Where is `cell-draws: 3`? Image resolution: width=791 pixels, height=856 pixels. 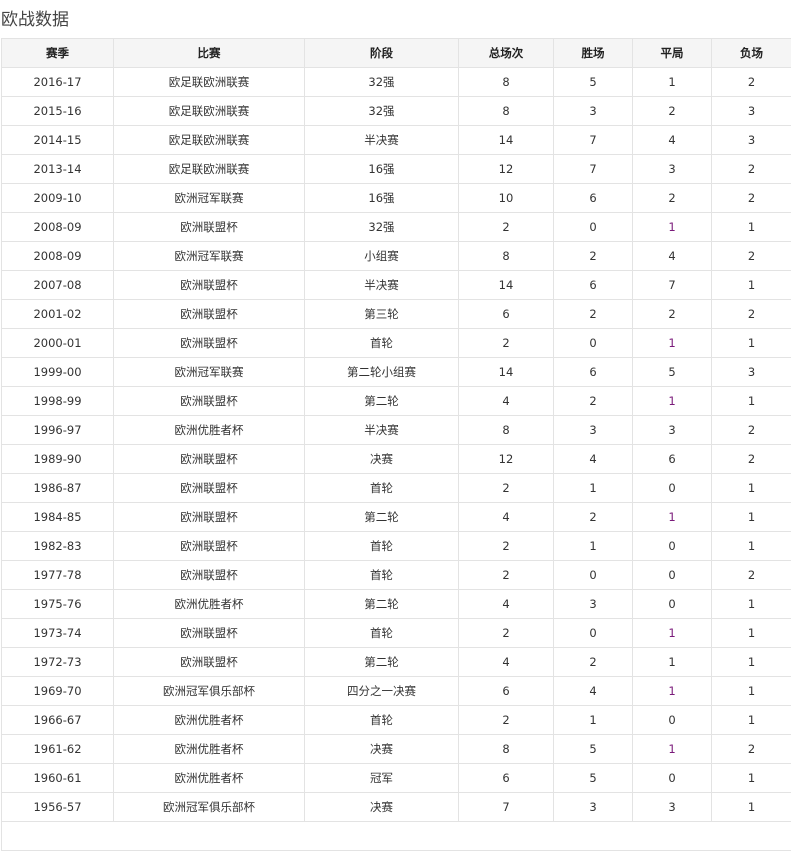
cell-draws: 3 is located at coordinates (672, 169).